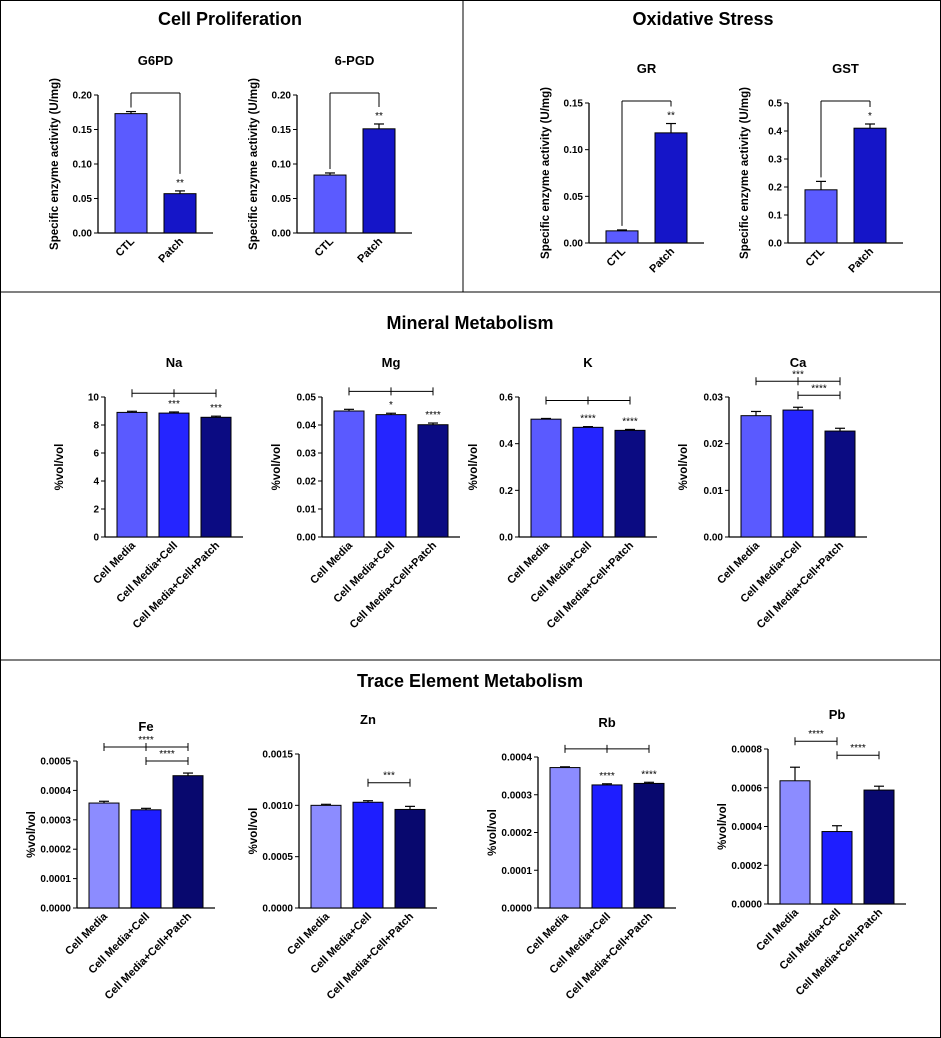  I want to click on y-tick-label: 0.0006, so click(746, 788).